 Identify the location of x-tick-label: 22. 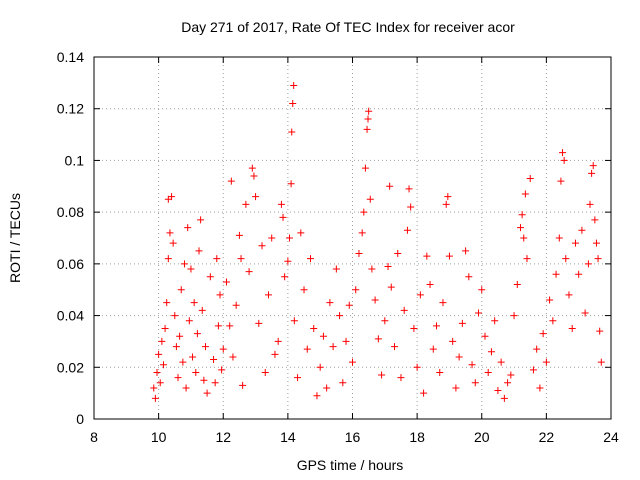
(547, 437).